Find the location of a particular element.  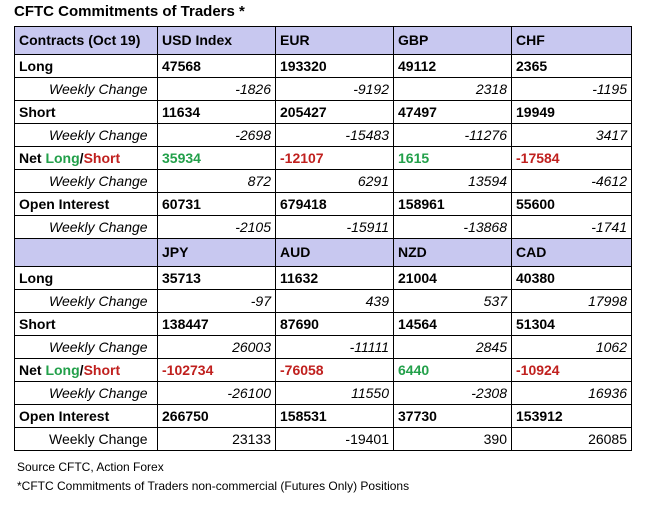

cell-net-value: -17584 is located at coordinates (571, 158).